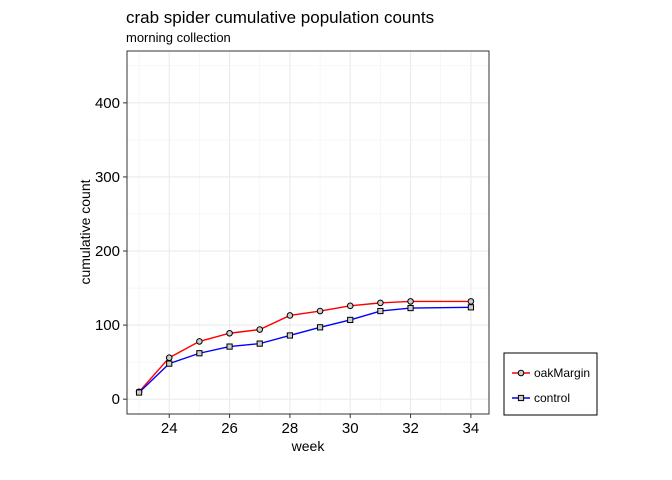  What do you see at coordinates (107, 251) in the screenshot?
I see `y-tick-label: 200` at bounding box center [107, 251].